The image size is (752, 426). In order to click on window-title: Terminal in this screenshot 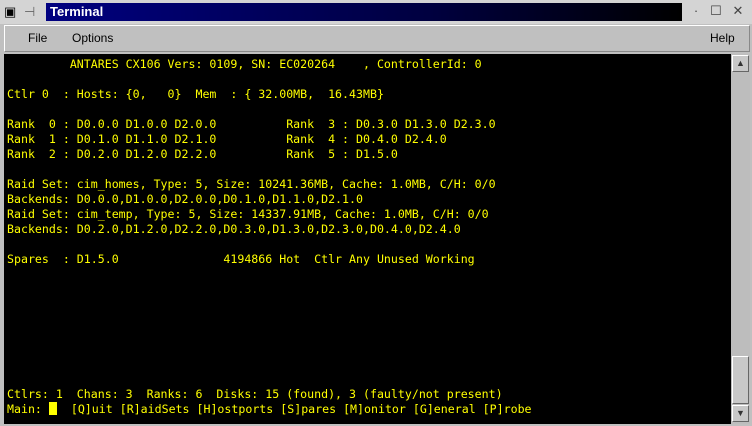, I will do `click(364, 12)`.